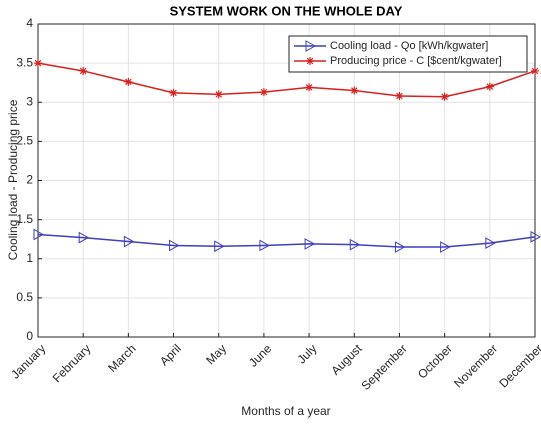 This screenshot has width=541, height=430. What do you see at coordinates (416, 61) in the screenshot?
I see `legend-label: Producing price - C [$cent/kgwater]` at bounding box center [416, 61].